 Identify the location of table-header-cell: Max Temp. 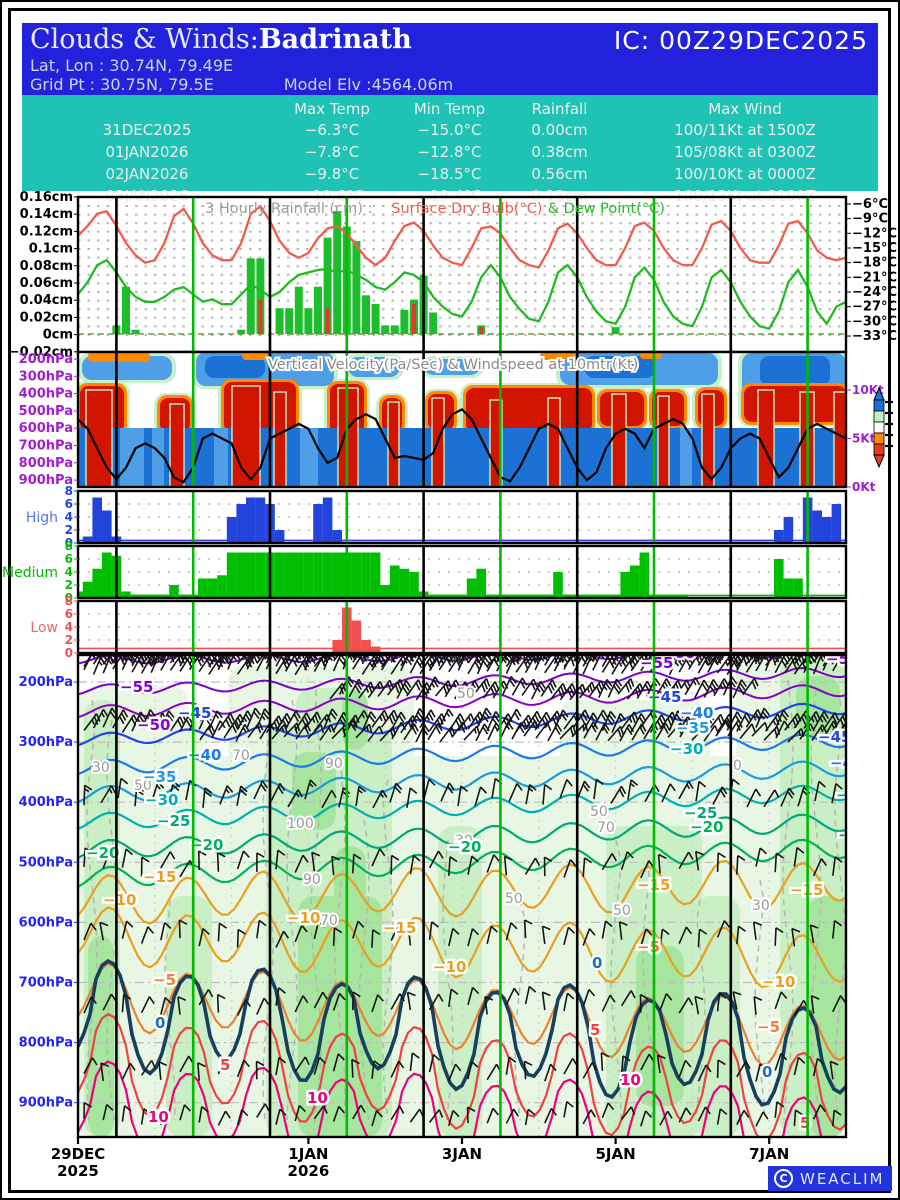
(332, 109).